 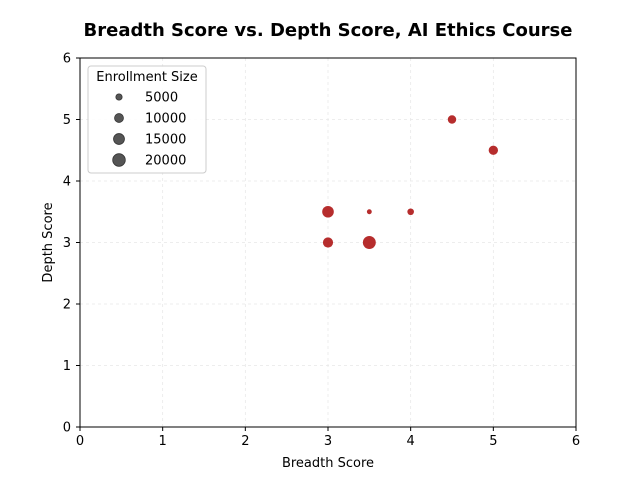 What do you see at coordinates (80, 441) in the screenshot?
I see `x-tick-label: 0` at bounding box center [80, 441].